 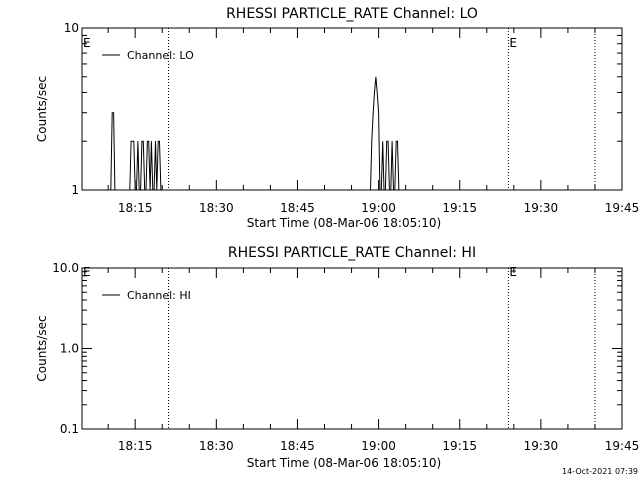 What do you see at coordinates (71, 28) in the screenshot?
I see `y-tick-label: 10` at bounding box center [71, 28].